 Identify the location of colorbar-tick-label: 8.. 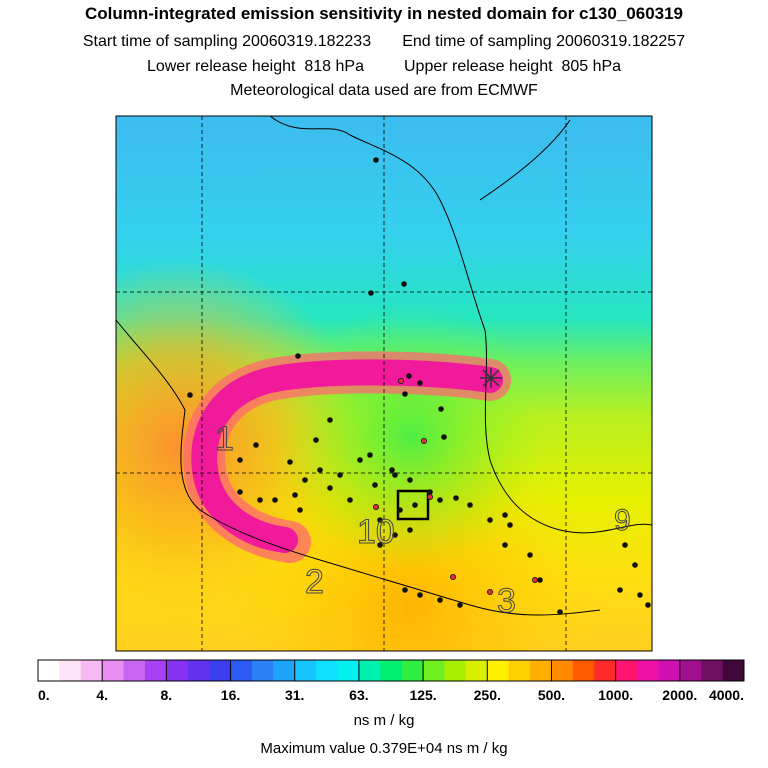
(167, 695).